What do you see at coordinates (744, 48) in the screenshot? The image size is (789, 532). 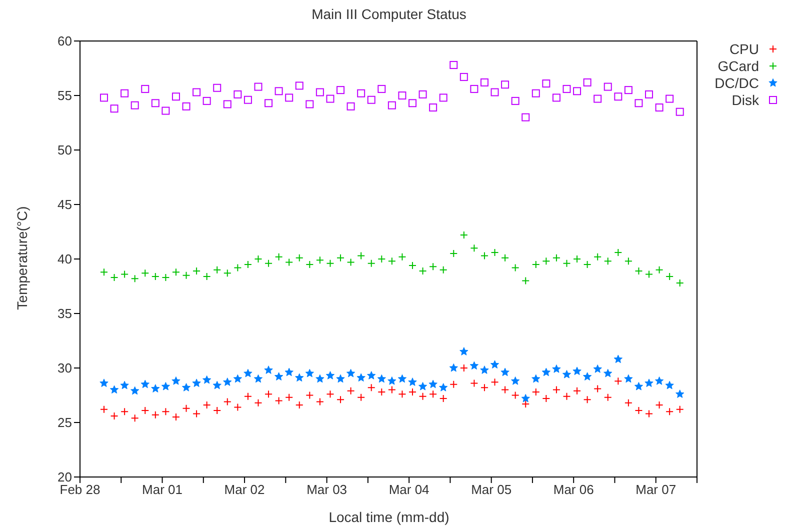 I see `legend-label: CPU` at bounding box center [744, 48].